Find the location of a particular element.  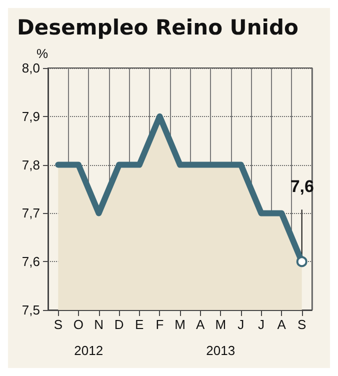

text: 2013 is located at coordinates (221, 350).